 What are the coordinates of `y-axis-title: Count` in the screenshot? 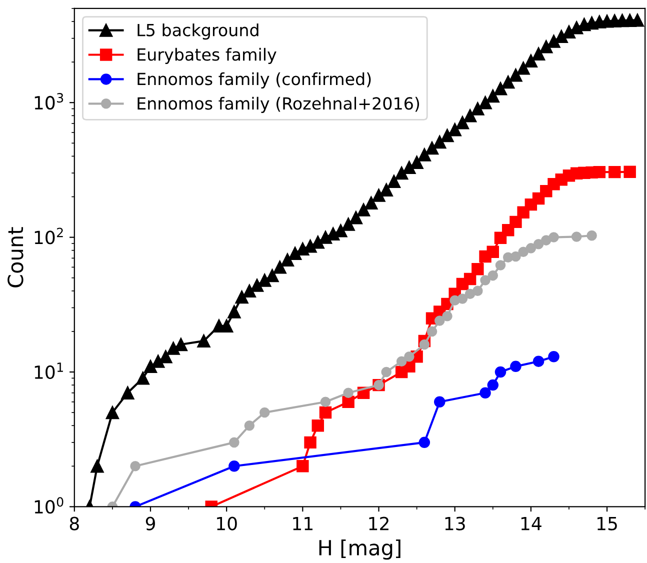 It's located at (16, 257).